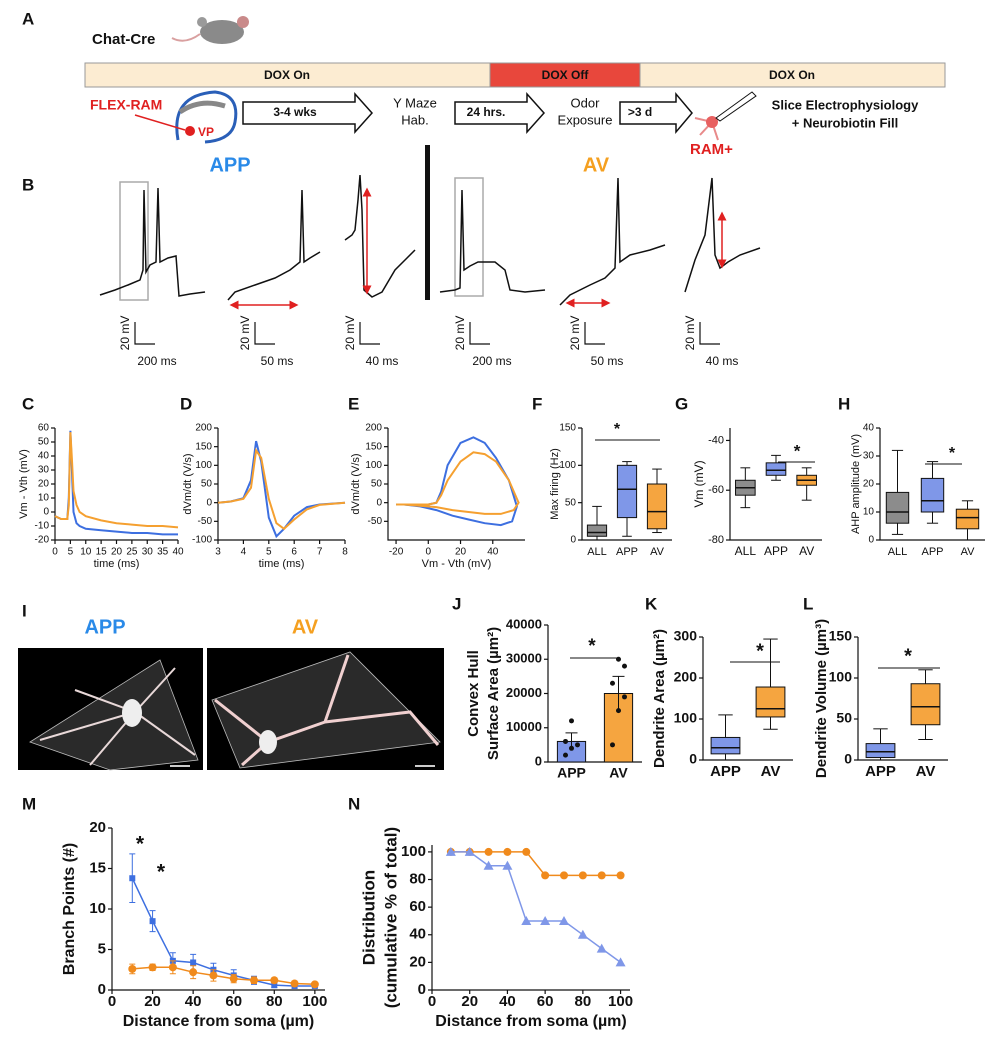  I want to click on y-tick-label: -20, so click(42, 540).